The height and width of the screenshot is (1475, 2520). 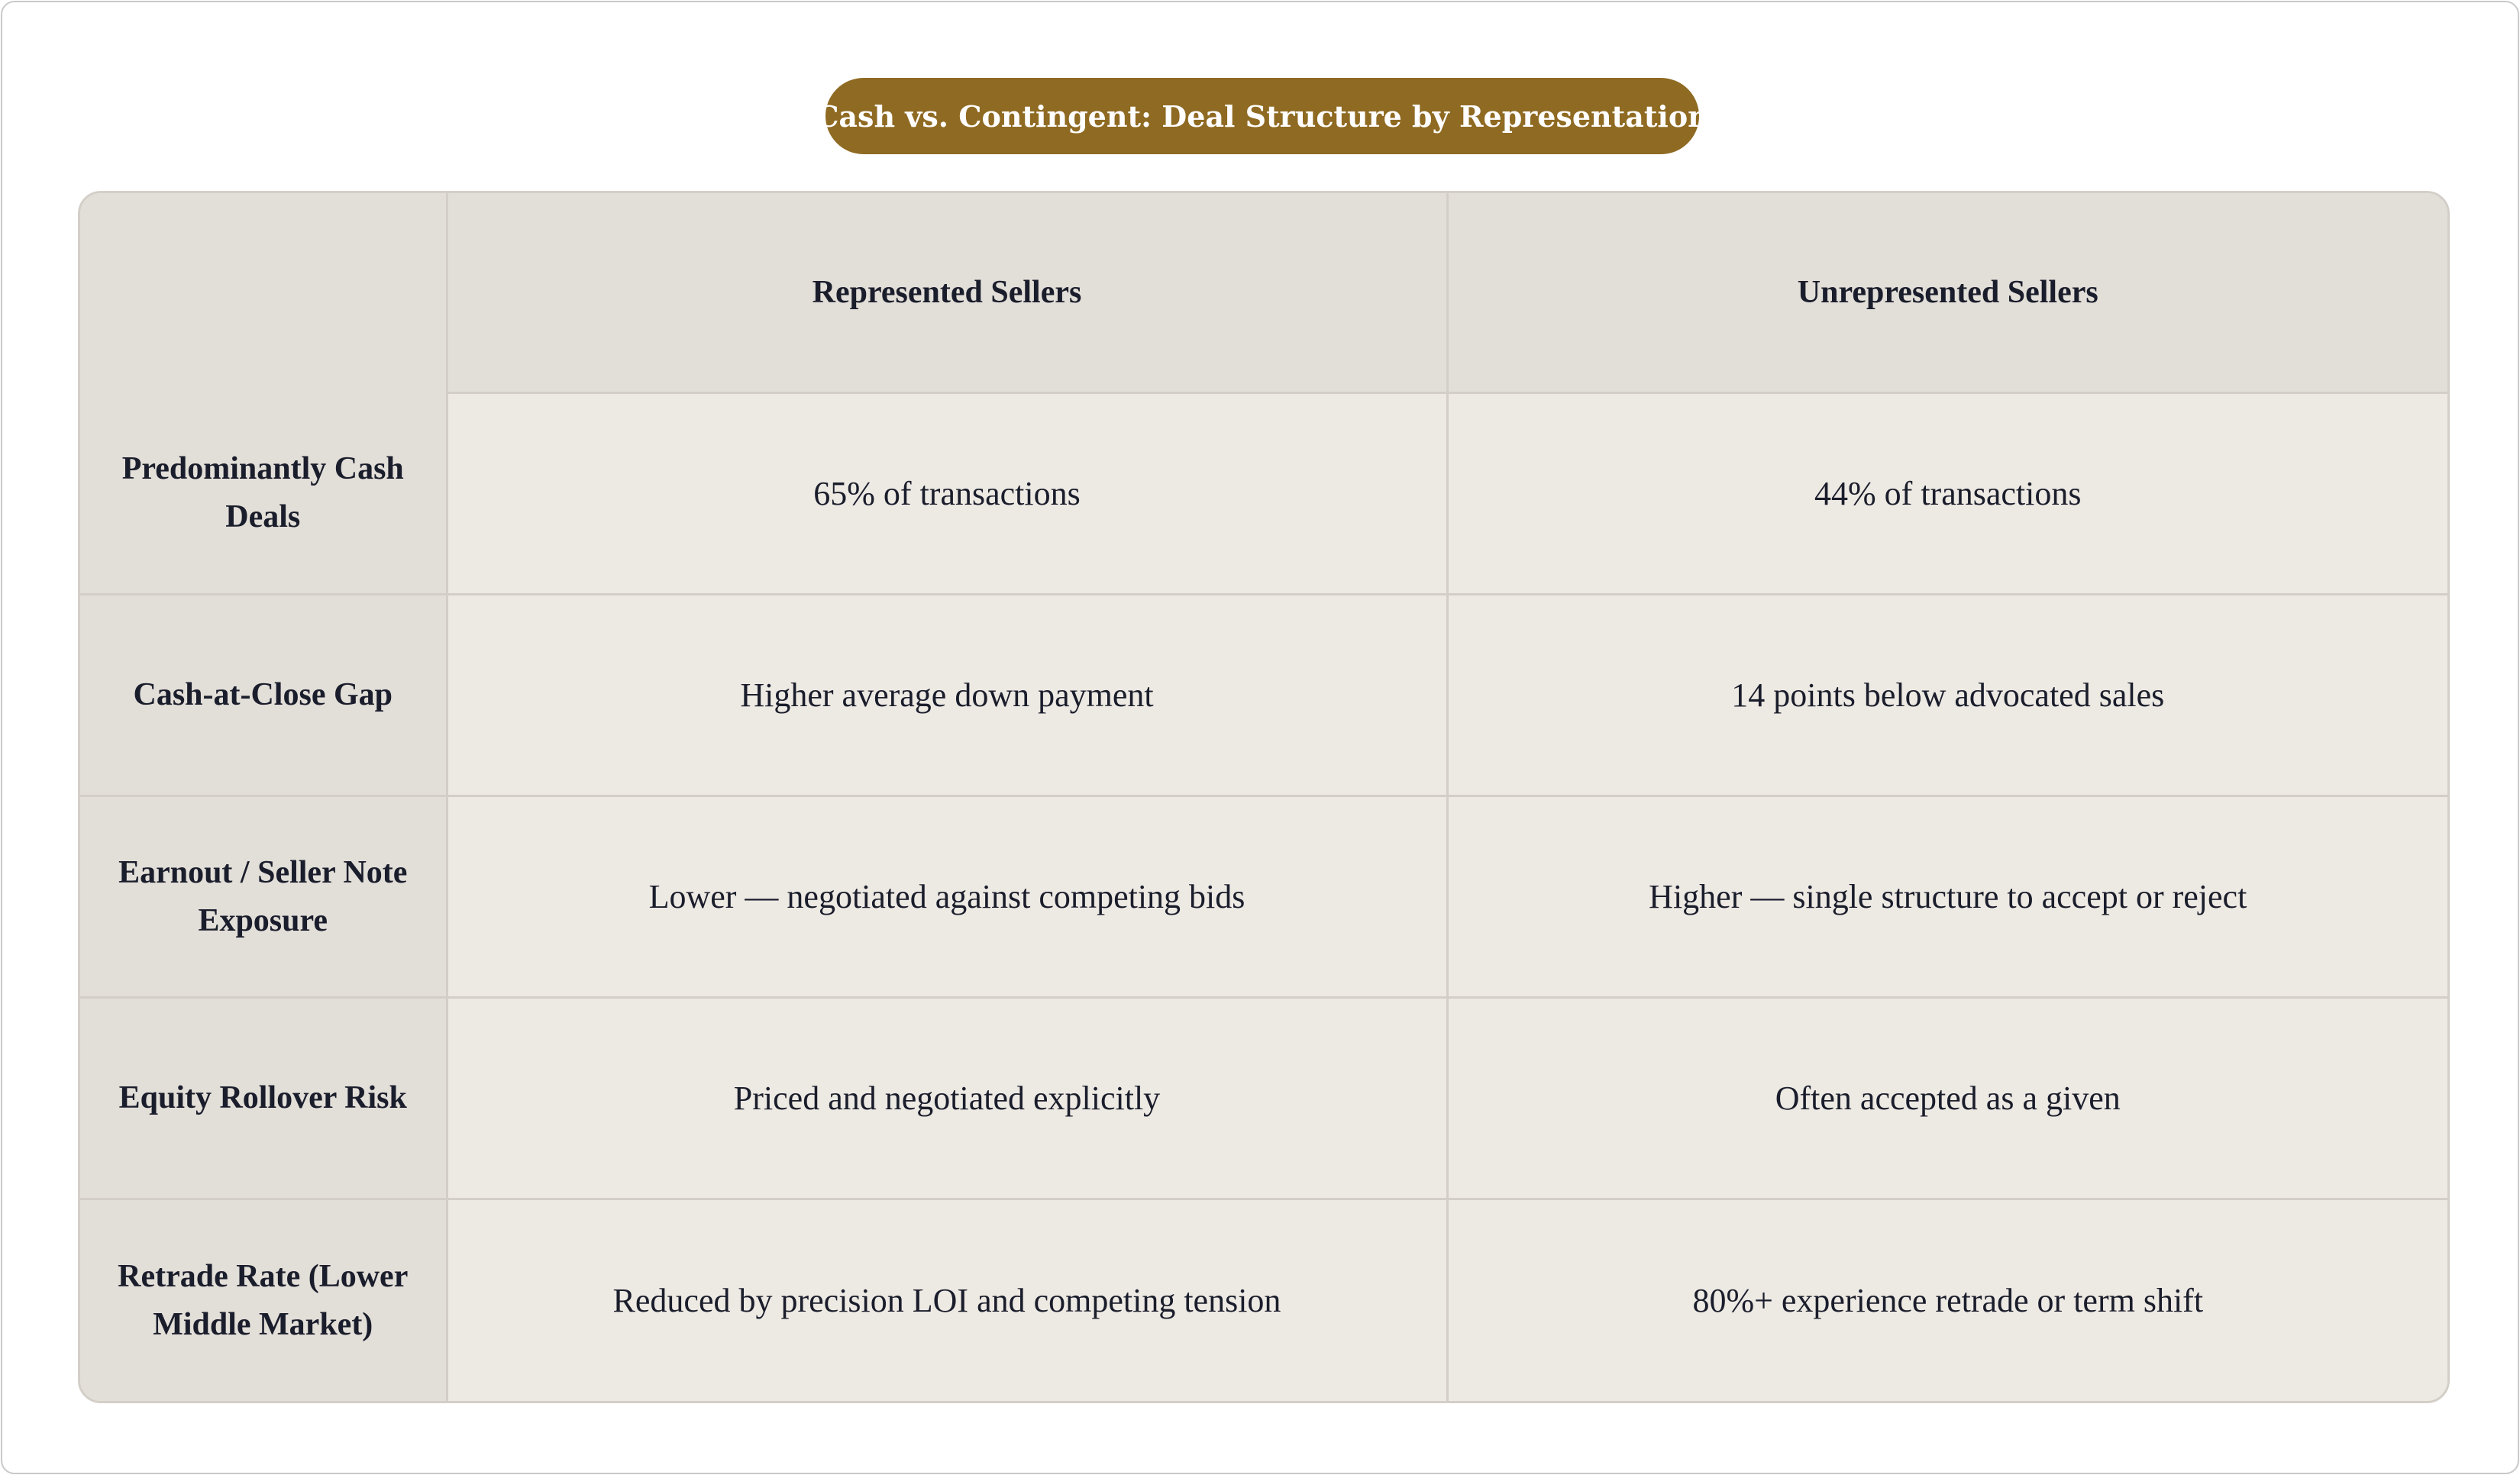 I want to click on row-label: Cash-at-Close Gap, so click(x=264, y=695).